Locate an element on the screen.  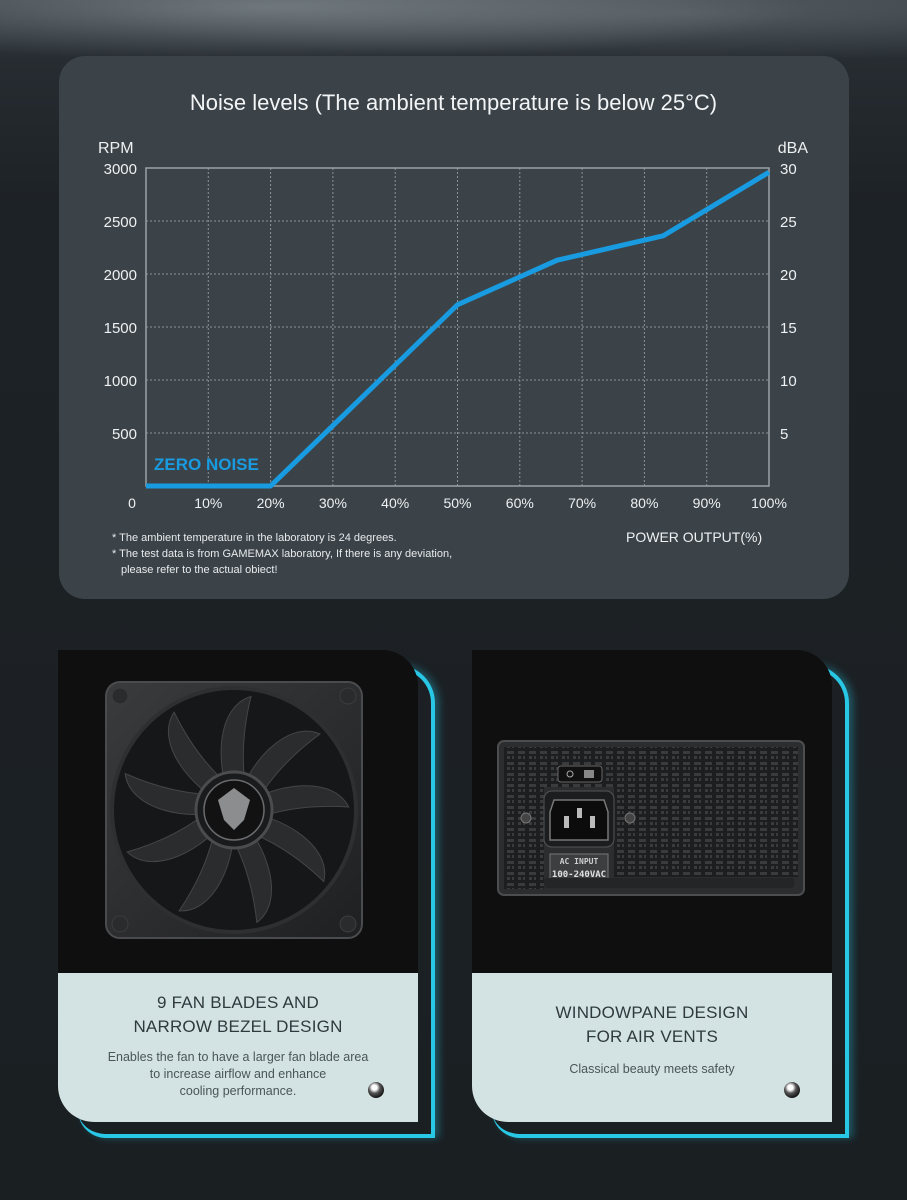
y-right-tick-label: 10 is located at coordinates (788, 381).